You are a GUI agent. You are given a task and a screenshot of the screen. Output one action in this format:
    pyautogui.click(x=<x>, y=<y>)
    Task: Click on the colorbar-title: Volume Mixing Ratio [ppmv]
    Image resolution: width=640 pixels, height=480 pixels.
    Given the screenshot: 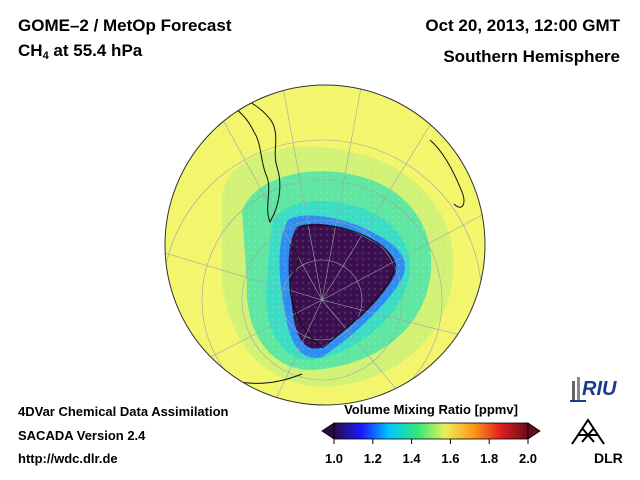 What is the action you would take?
    pyautogui.click(x=431, y=409)
    